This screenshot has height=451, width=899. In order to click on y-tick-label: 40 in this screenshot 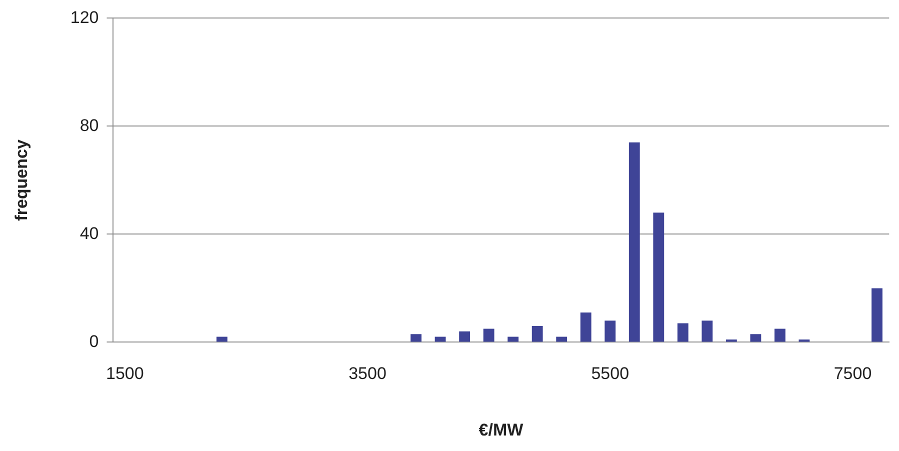, I will do `click(89, 233)`.